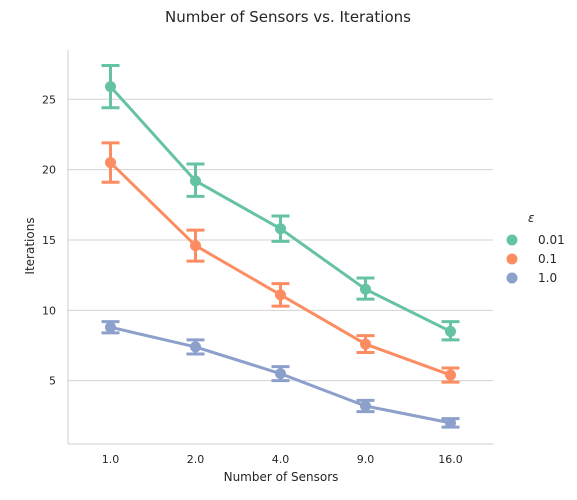 The width and height of the screenshot is (577, 500). I want to click on data-point-1.0-16.0, so click(450, 423).